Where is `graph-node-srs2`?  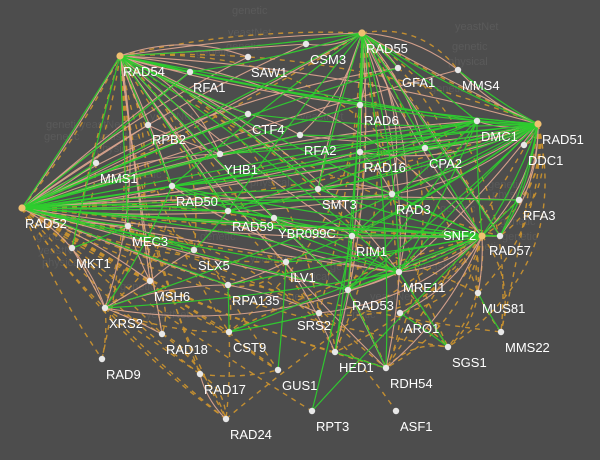
graph-node-srs2 is located at coordinates (319, 313).